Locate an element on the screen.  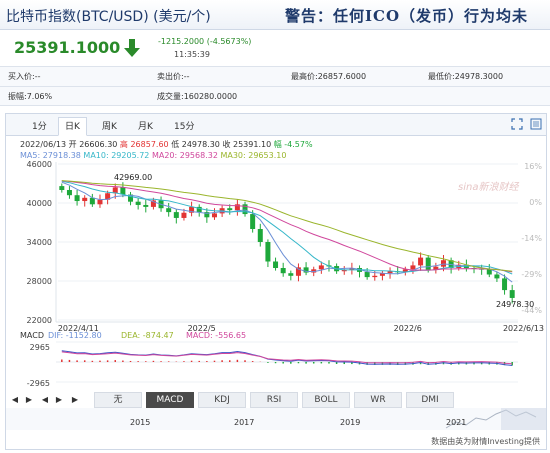
x-tick-label: 2022/6 is located at coordinates (408, 328).